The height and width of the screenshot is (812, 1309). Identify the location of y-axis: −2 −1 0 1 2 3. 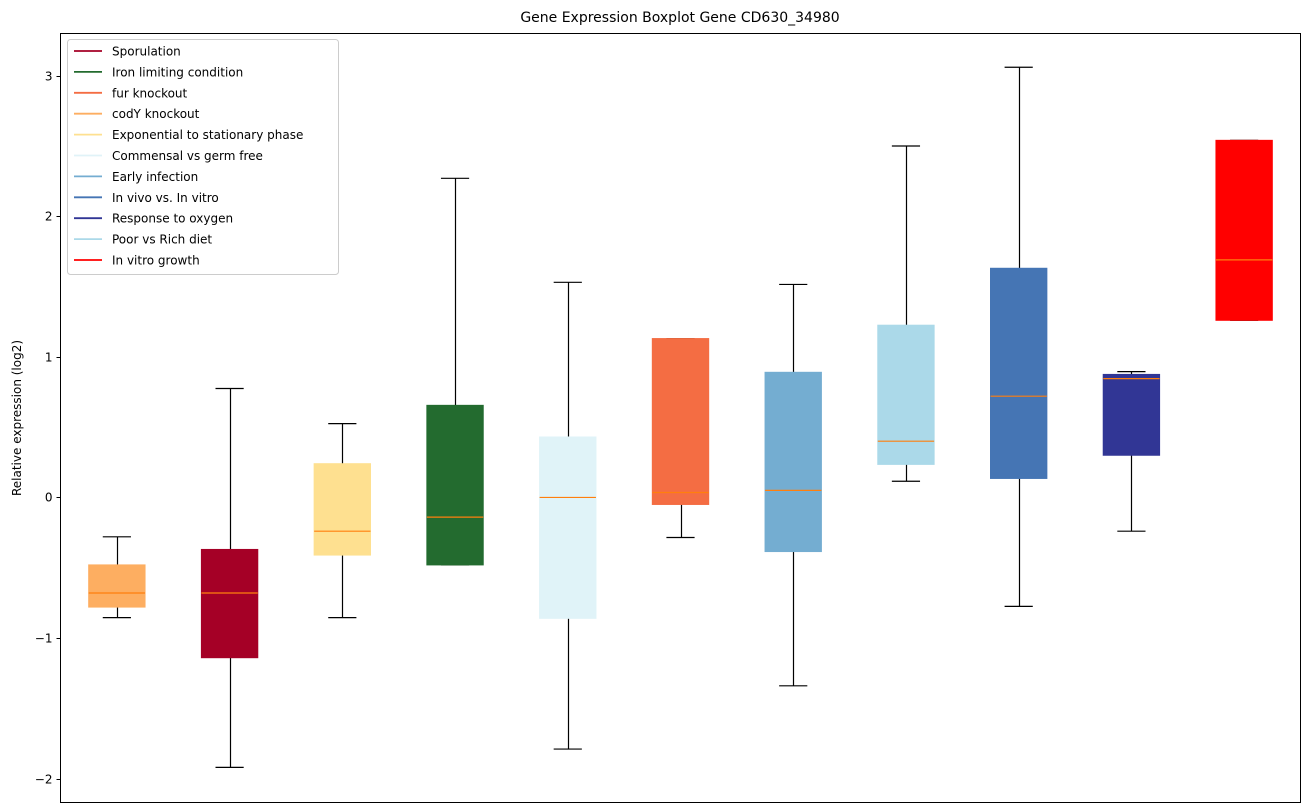
(48, 428).